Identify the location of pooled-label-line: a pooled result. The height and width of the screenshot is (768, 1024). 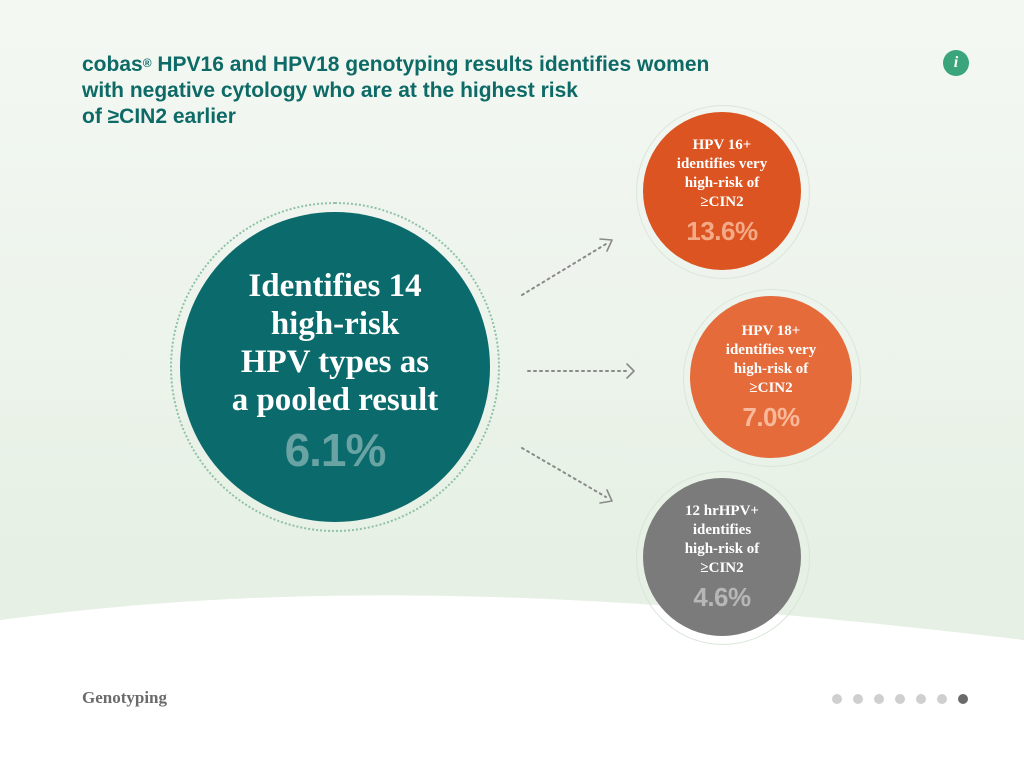
(335, 400).